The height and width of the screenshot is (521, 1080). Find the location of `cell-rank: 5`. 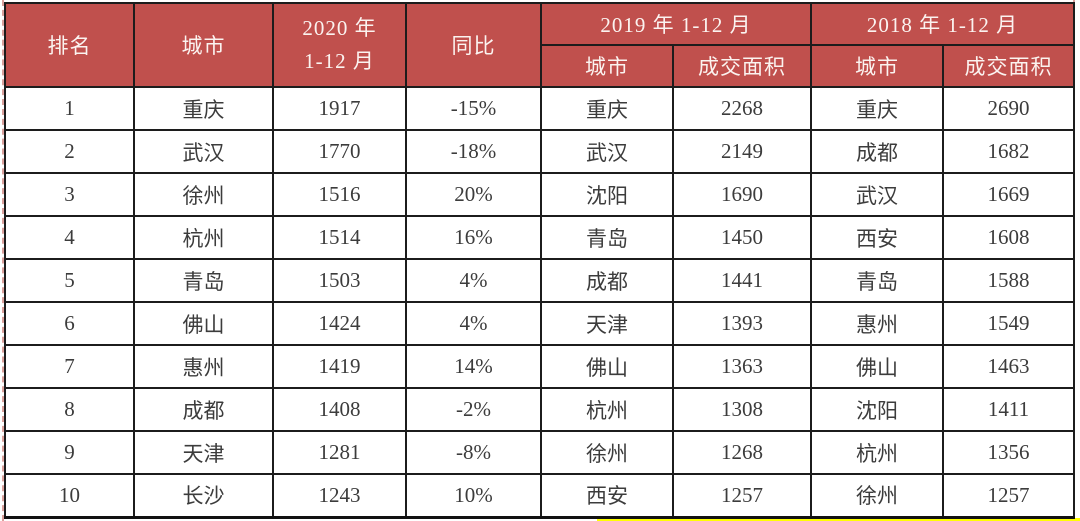

cell-rank: 5 is located at coordinates (69, 280).